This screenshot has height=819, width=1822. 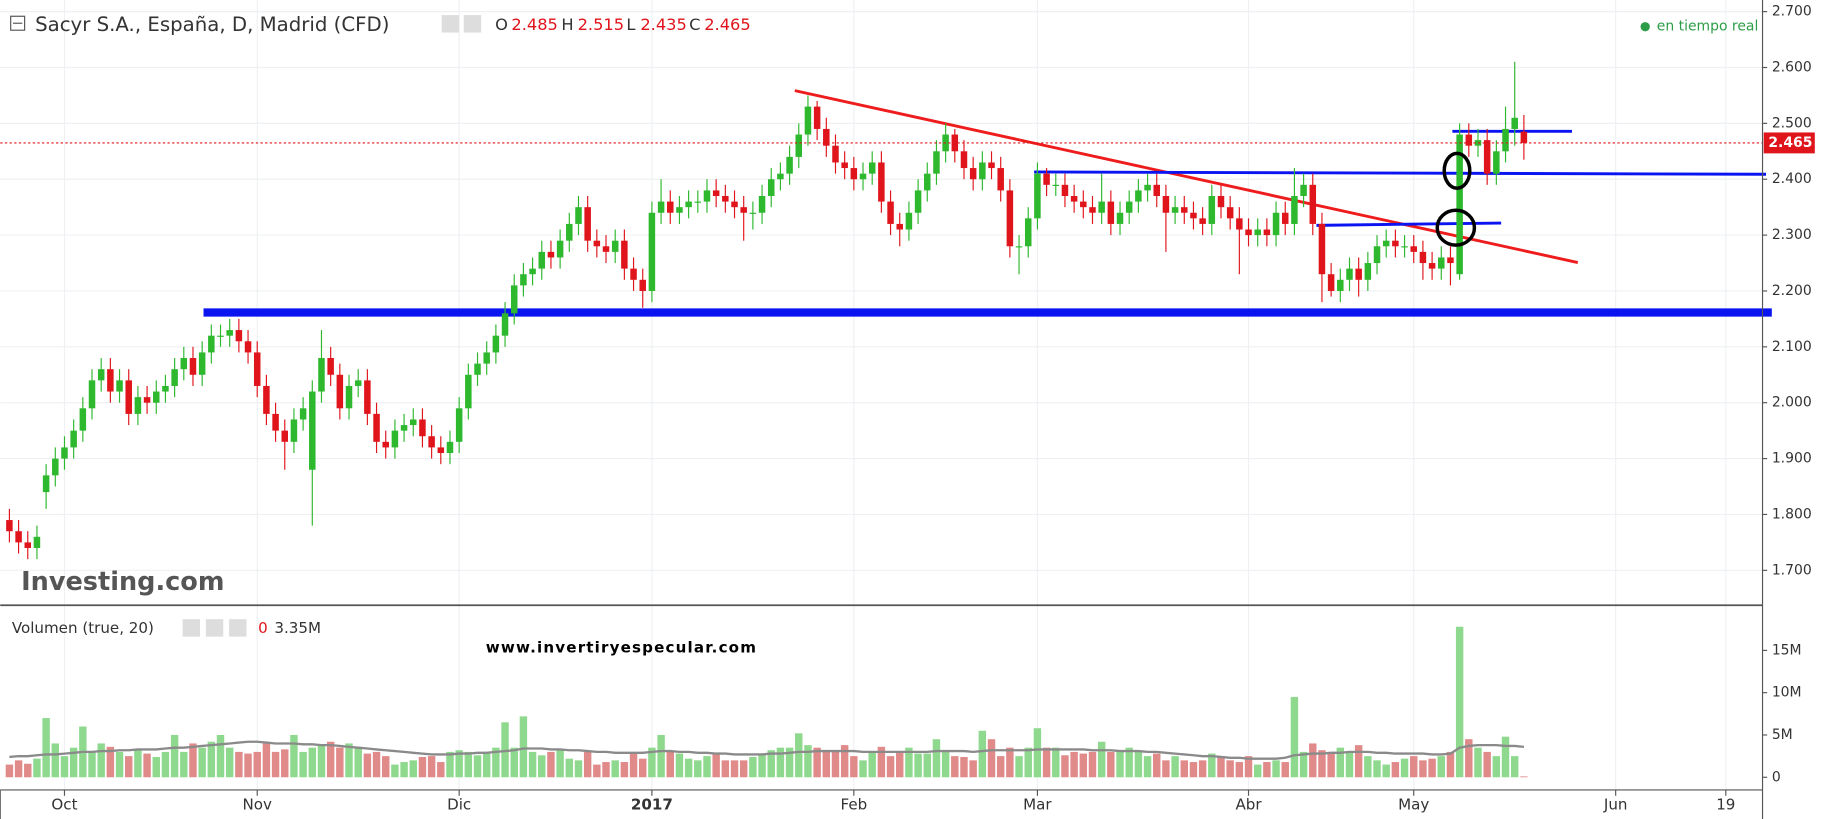 I want to click on chart-title: Sacyr S.A., España, D, Madrid (CFD), so click(x=212, y=24).